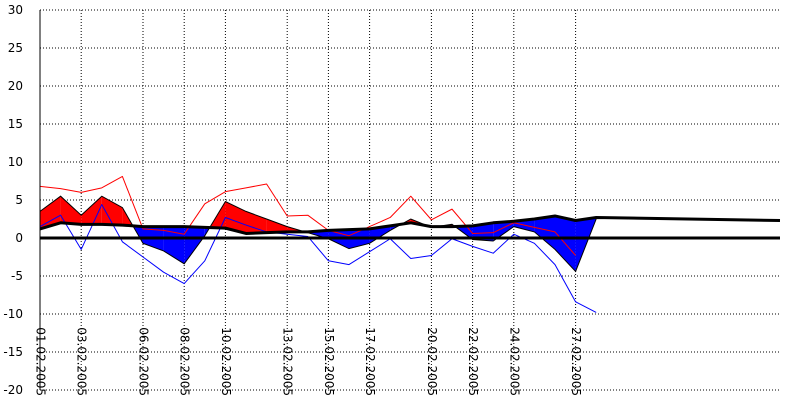 This screenshot has width=800, height=400. Describe the element at coordinates (13, 314) in the screenshot. I see `y-tick-label: -10` at that location.